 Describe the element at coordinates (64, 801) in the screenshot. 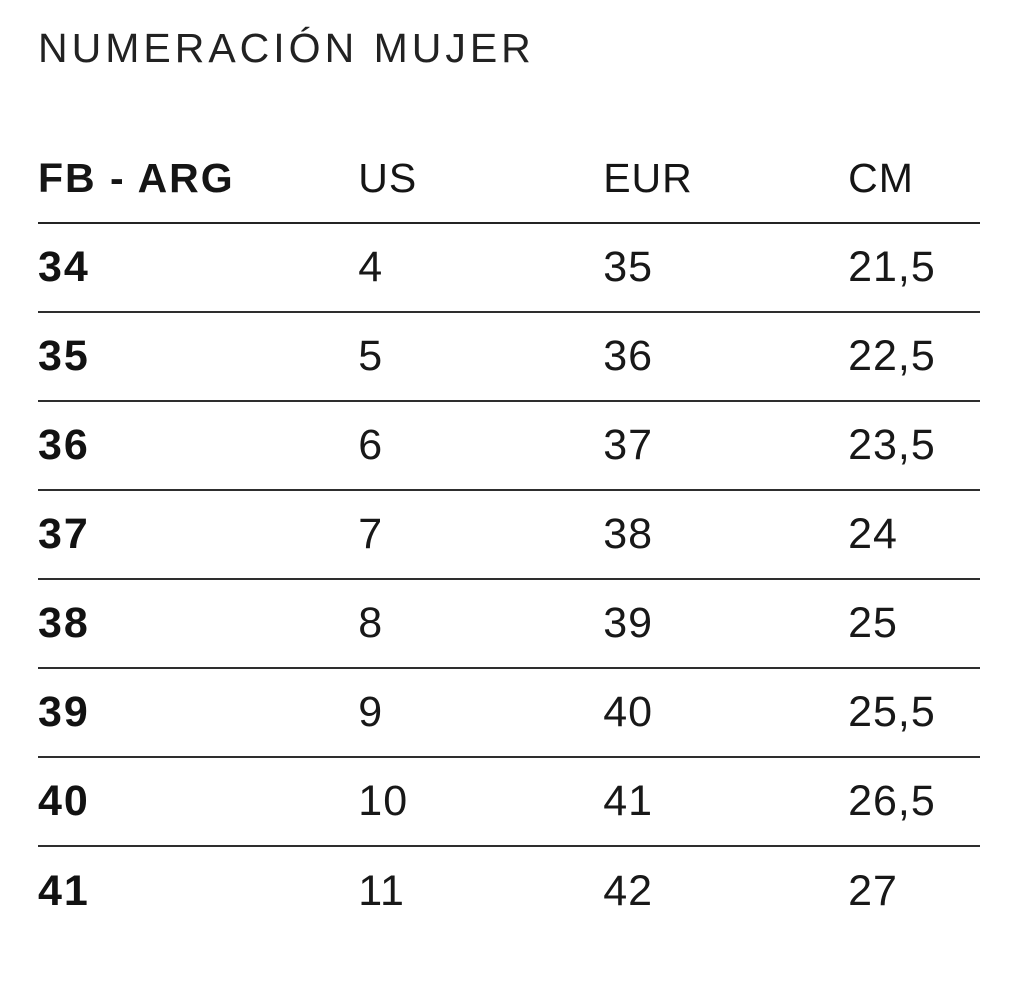

I see `table-cell-fb-arg: 40` at that location.